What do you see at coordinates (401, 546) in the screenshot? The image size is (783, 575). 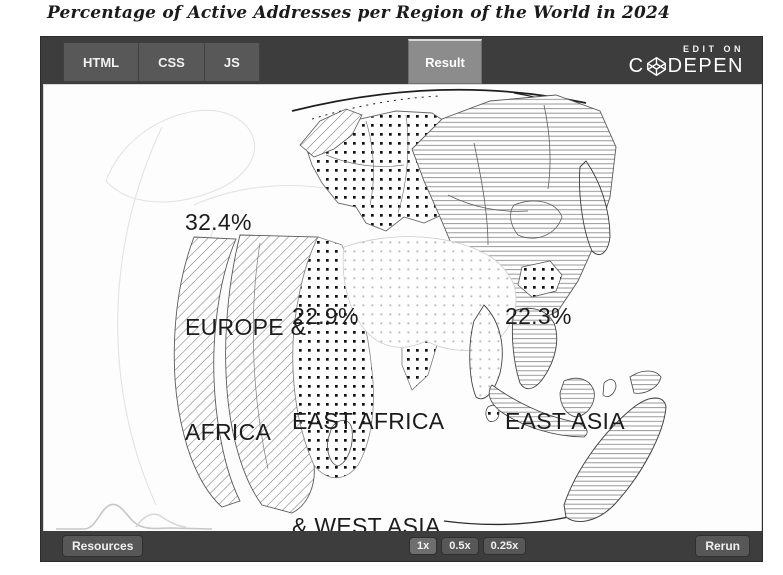 I see `embed-footer: Resources 1x 0.5x 0.25x Rerun` at bounding box center [401, 546].